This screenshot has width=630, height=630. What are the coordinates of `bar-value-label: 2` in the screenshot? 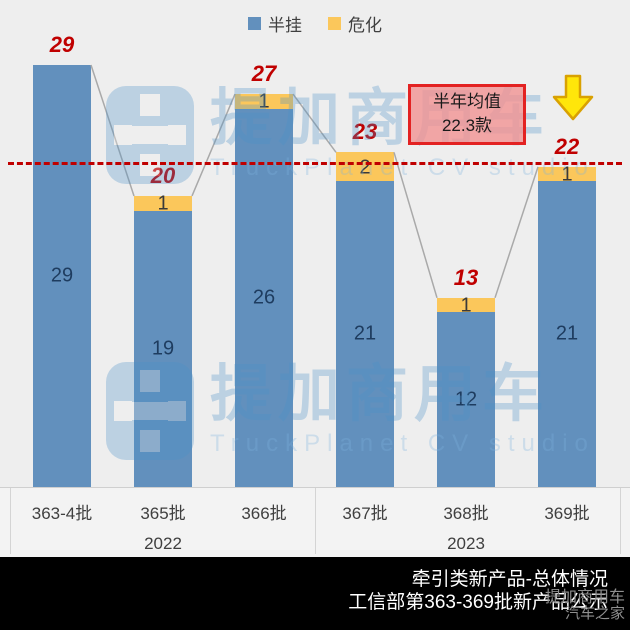 It's located at (365, 167).